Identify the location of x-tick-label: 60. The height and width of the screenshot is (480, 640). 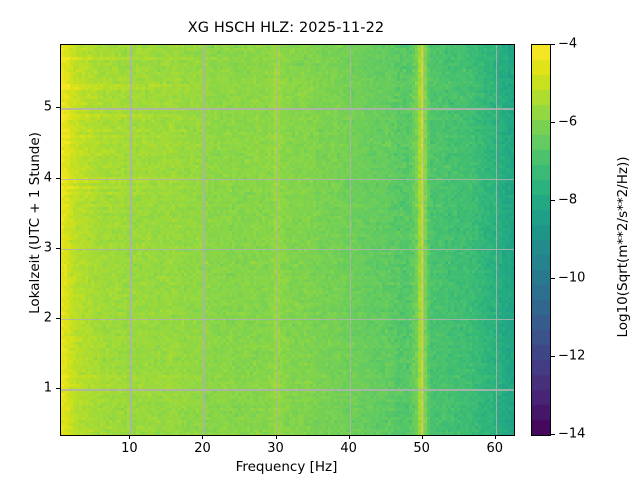
(494, 448).